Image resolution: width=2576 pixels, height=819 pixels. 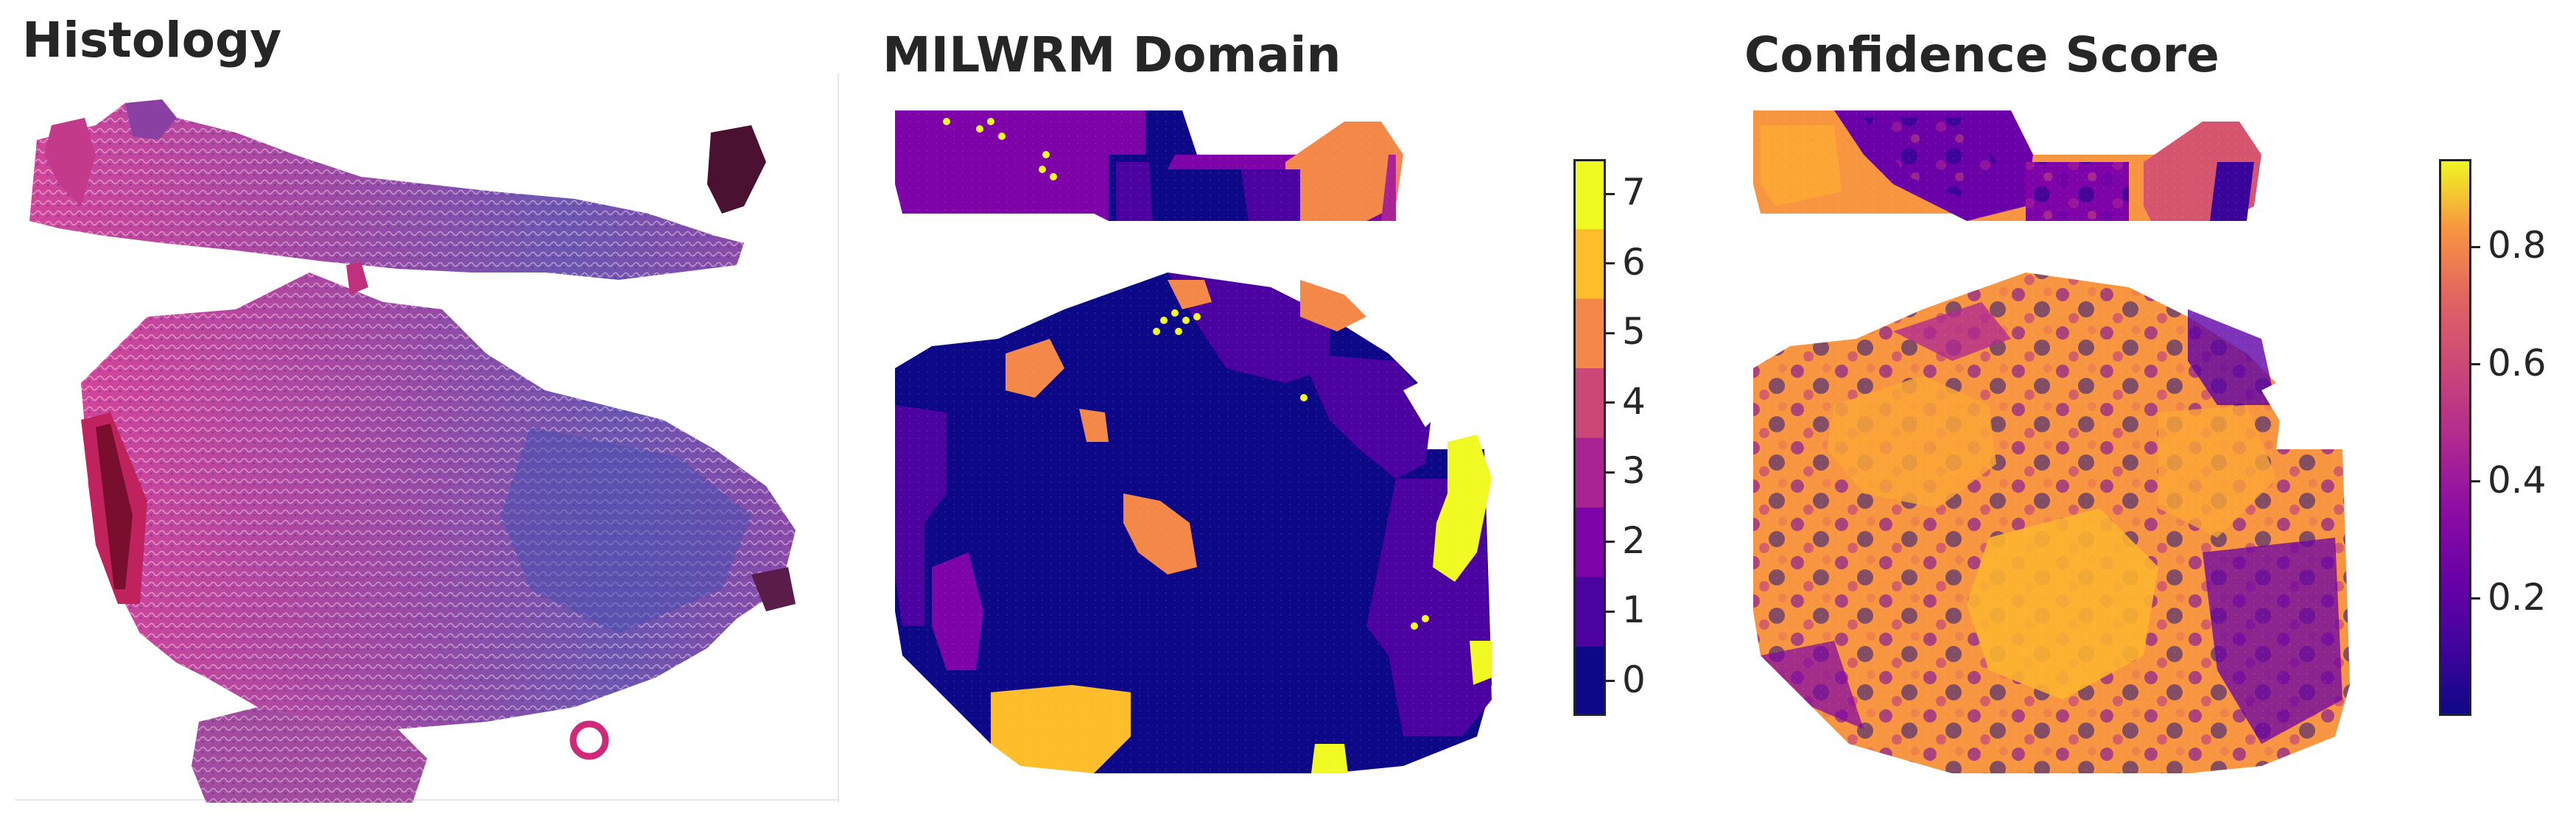 What do you see at coordinates (2517, 362) in the screenshot?
I see `confidence-colorbar-tick-label: 0.6` at bounding box center [2517, 362].